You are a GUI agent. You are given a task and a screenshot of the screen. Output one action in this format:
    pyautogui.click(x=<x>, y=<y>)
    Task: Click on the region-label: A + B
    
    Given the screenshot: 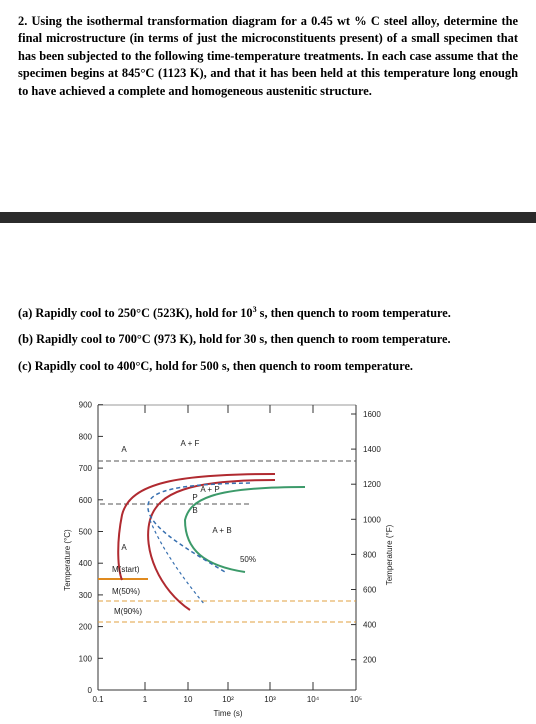 What is the action you would take?
    pyautogui.click(x=221, y=530)
    